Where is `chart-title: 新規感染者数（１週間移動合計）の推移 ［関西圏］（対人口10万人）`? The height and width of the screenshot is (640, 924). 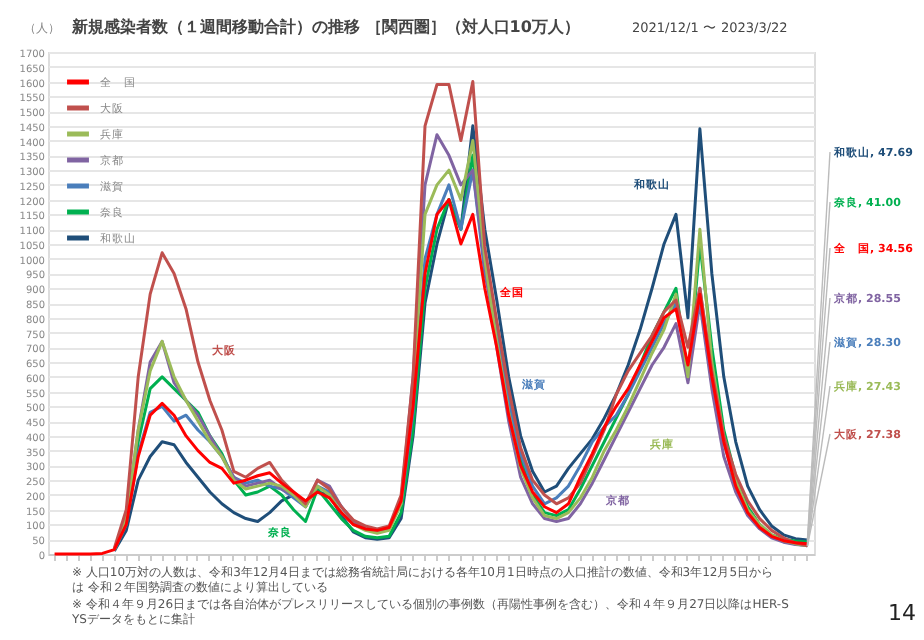 chart-title: 新規感染者数（１週間移動合計）の推移 ［関西圏］（対人口10万人） is located at coordinates (325, 26).